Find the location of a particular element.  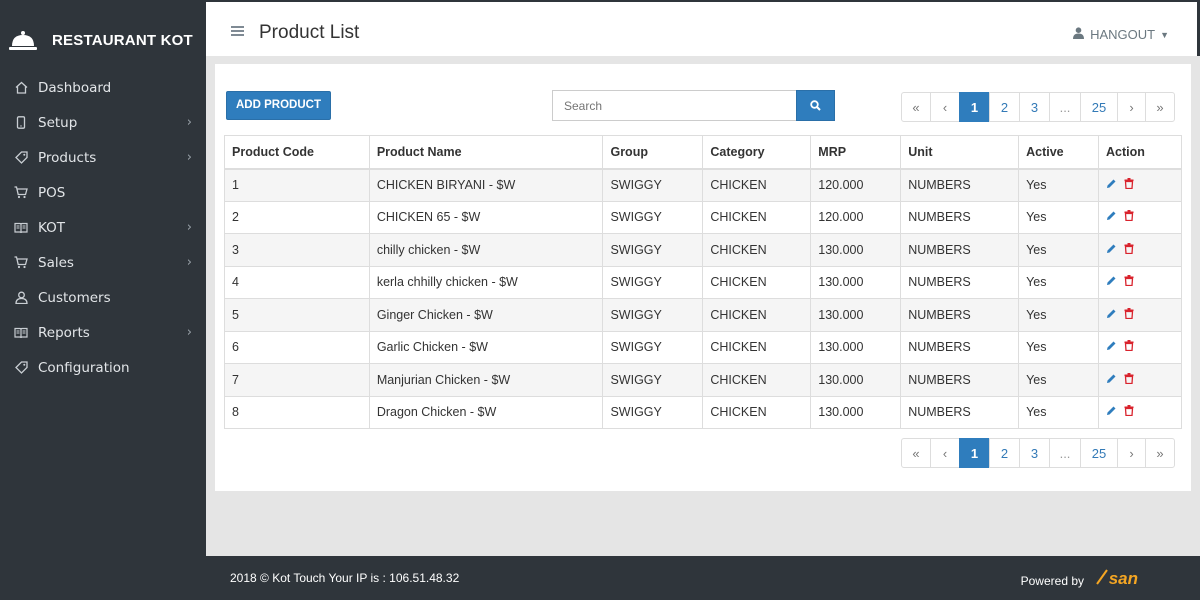

home-icon is located at coordinates (21, 88).